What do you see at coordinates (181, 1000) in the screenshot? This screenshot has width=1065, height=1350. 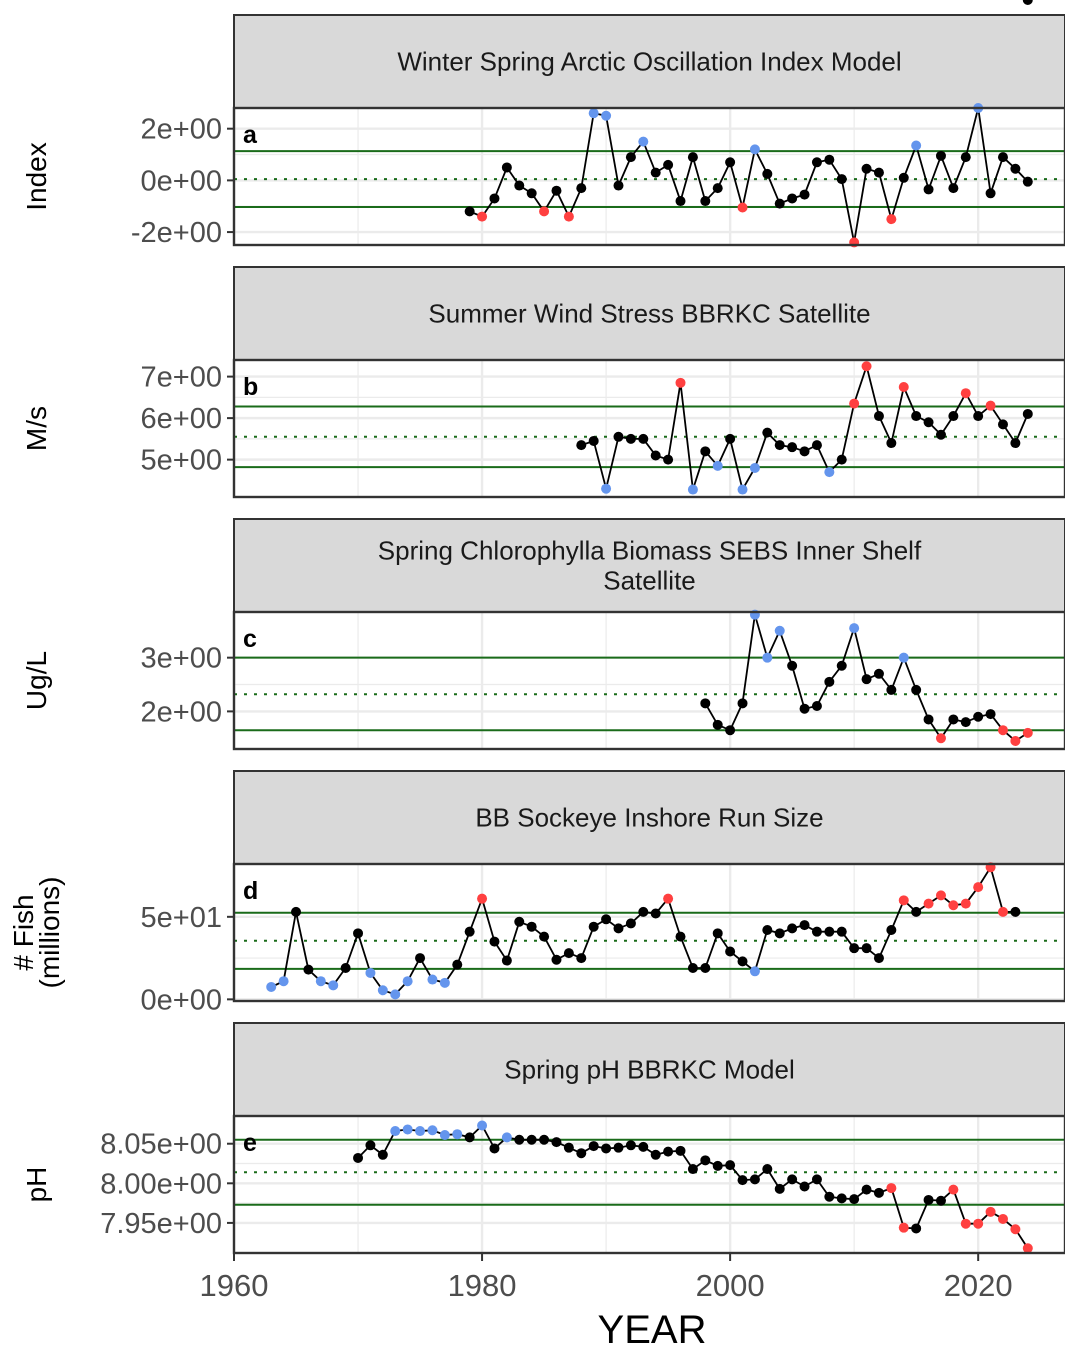 I see `y-tick-label: 0e+00` at bounding box center [181, 1000].